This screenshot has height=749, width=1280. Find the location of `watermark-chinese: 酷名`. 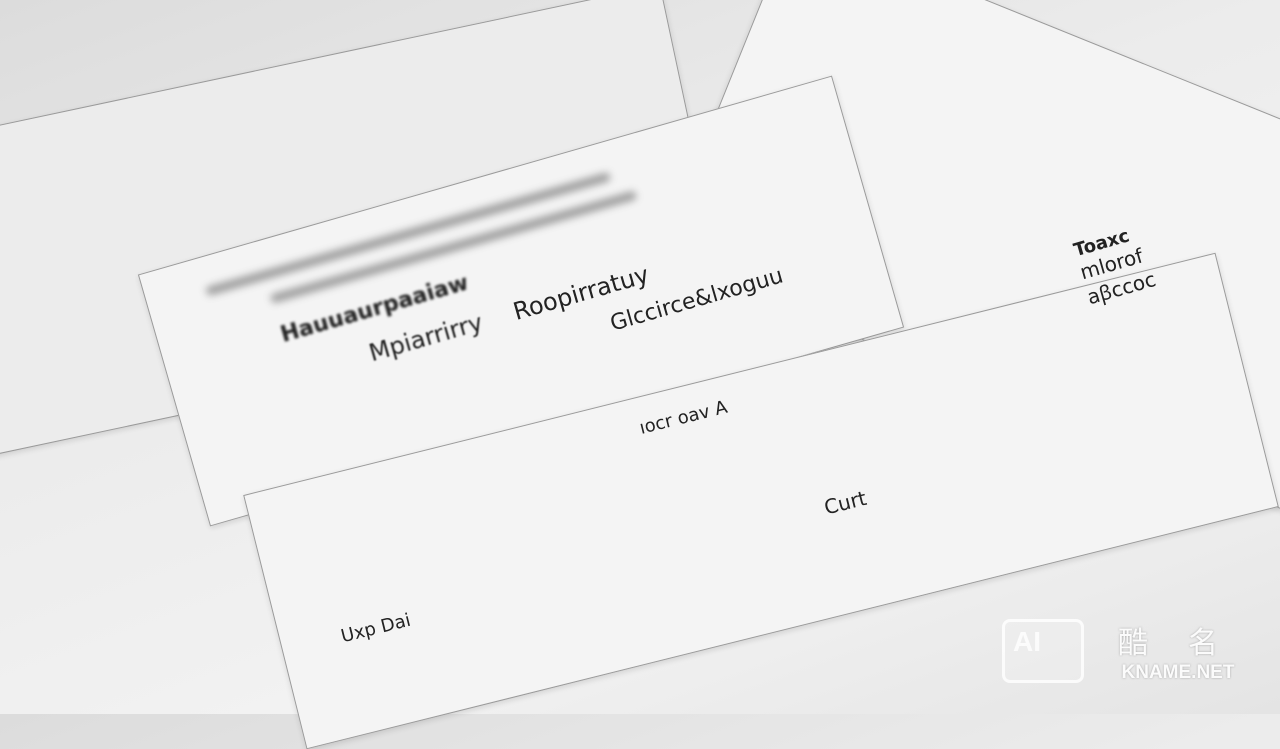

watermark-chinese: 酷名 is located at coordinates (1188, 643).